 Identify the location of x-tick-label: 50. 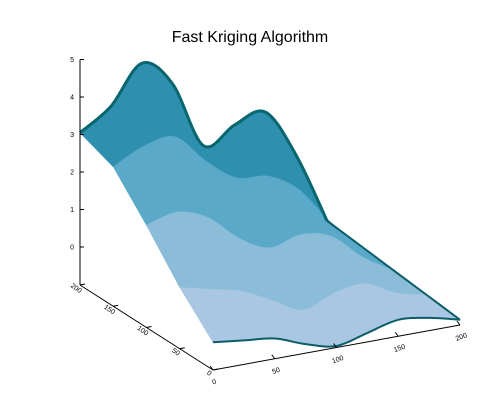
(276, 371).